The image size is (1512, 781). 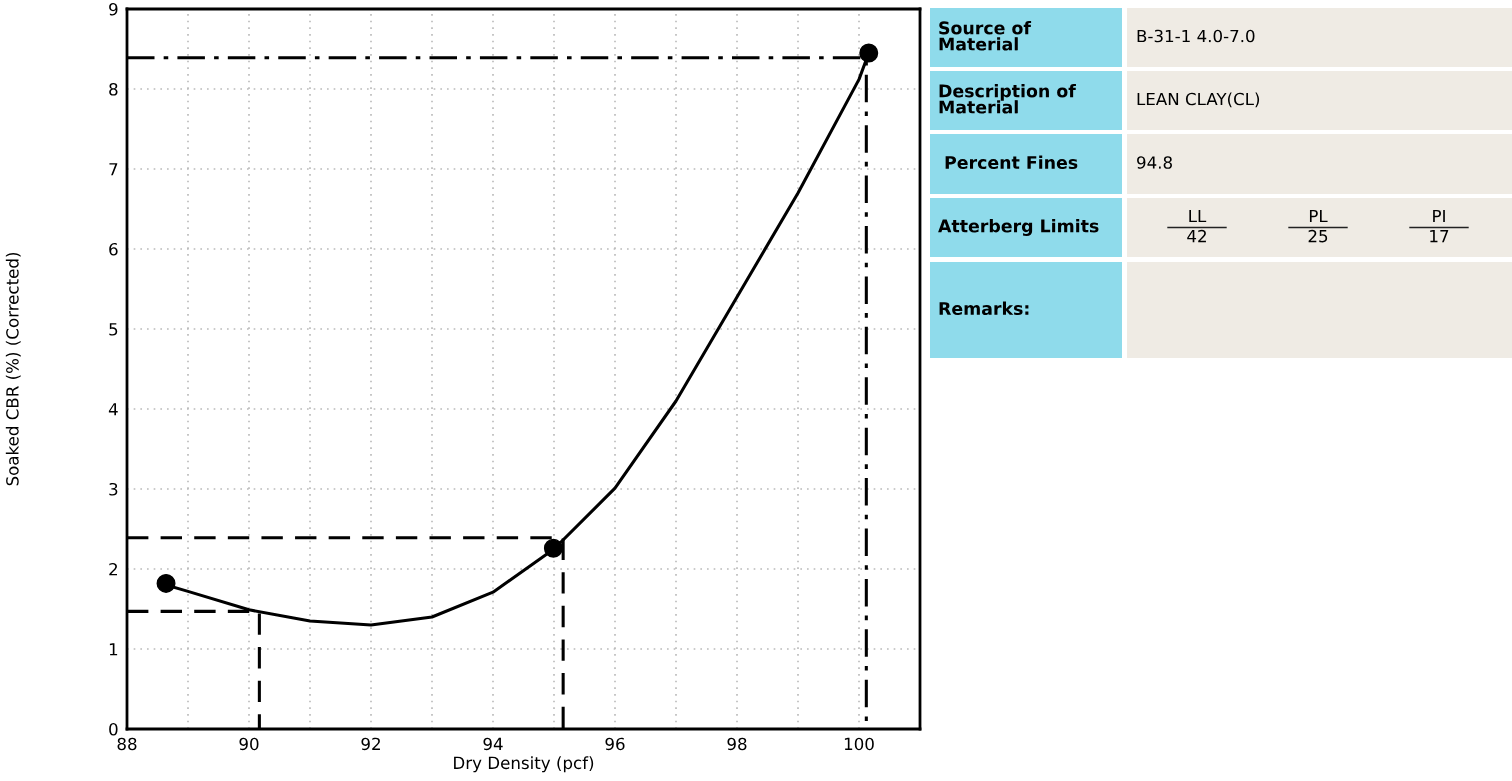 What do you see at coordinates (737, 744) in the screenshot?
I see `x-tick-label: 98` at bounding box center [737, 744].